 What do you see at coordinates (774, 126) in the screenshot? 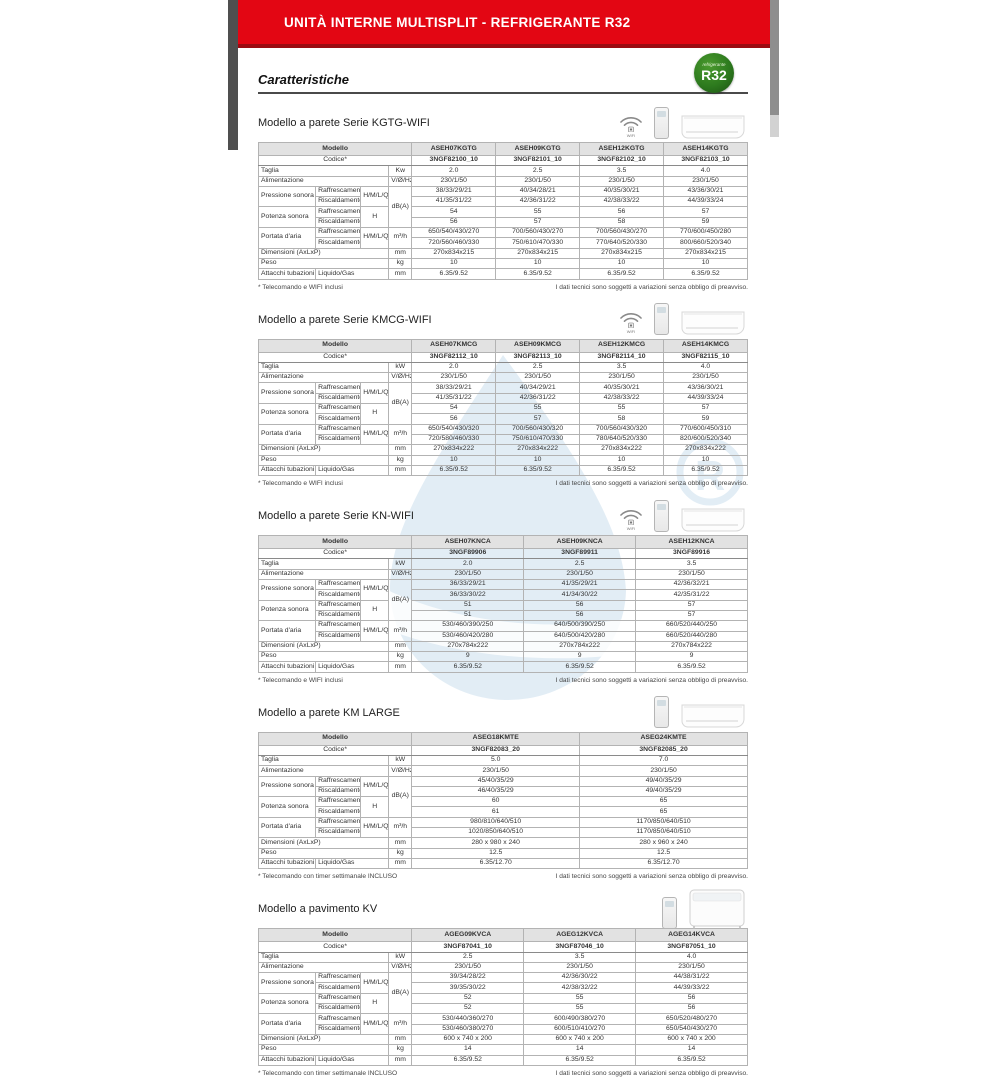
I see `page-right-edge-bar-light` at bounding box center [774, 126].